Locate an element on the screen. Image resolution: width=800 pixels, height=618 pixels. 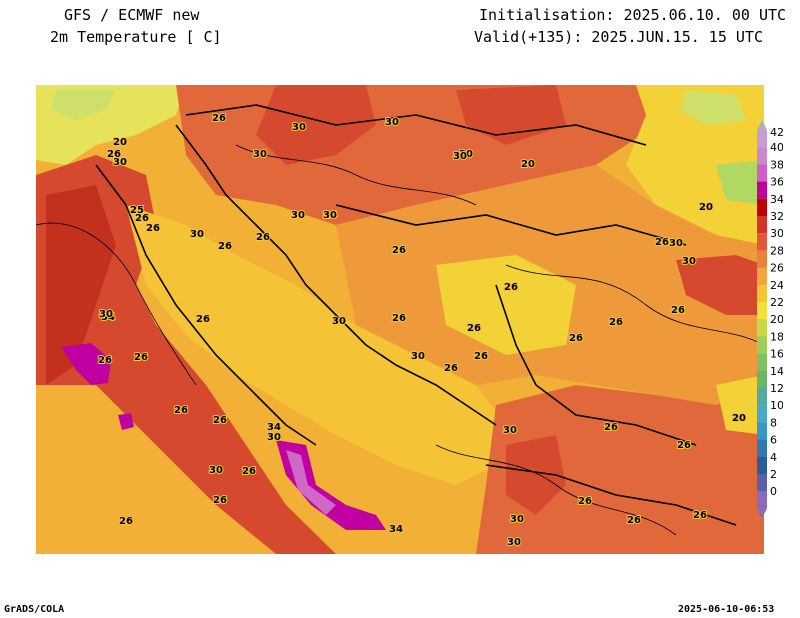
region-ne-green2 is located at coordinates (740, 182).